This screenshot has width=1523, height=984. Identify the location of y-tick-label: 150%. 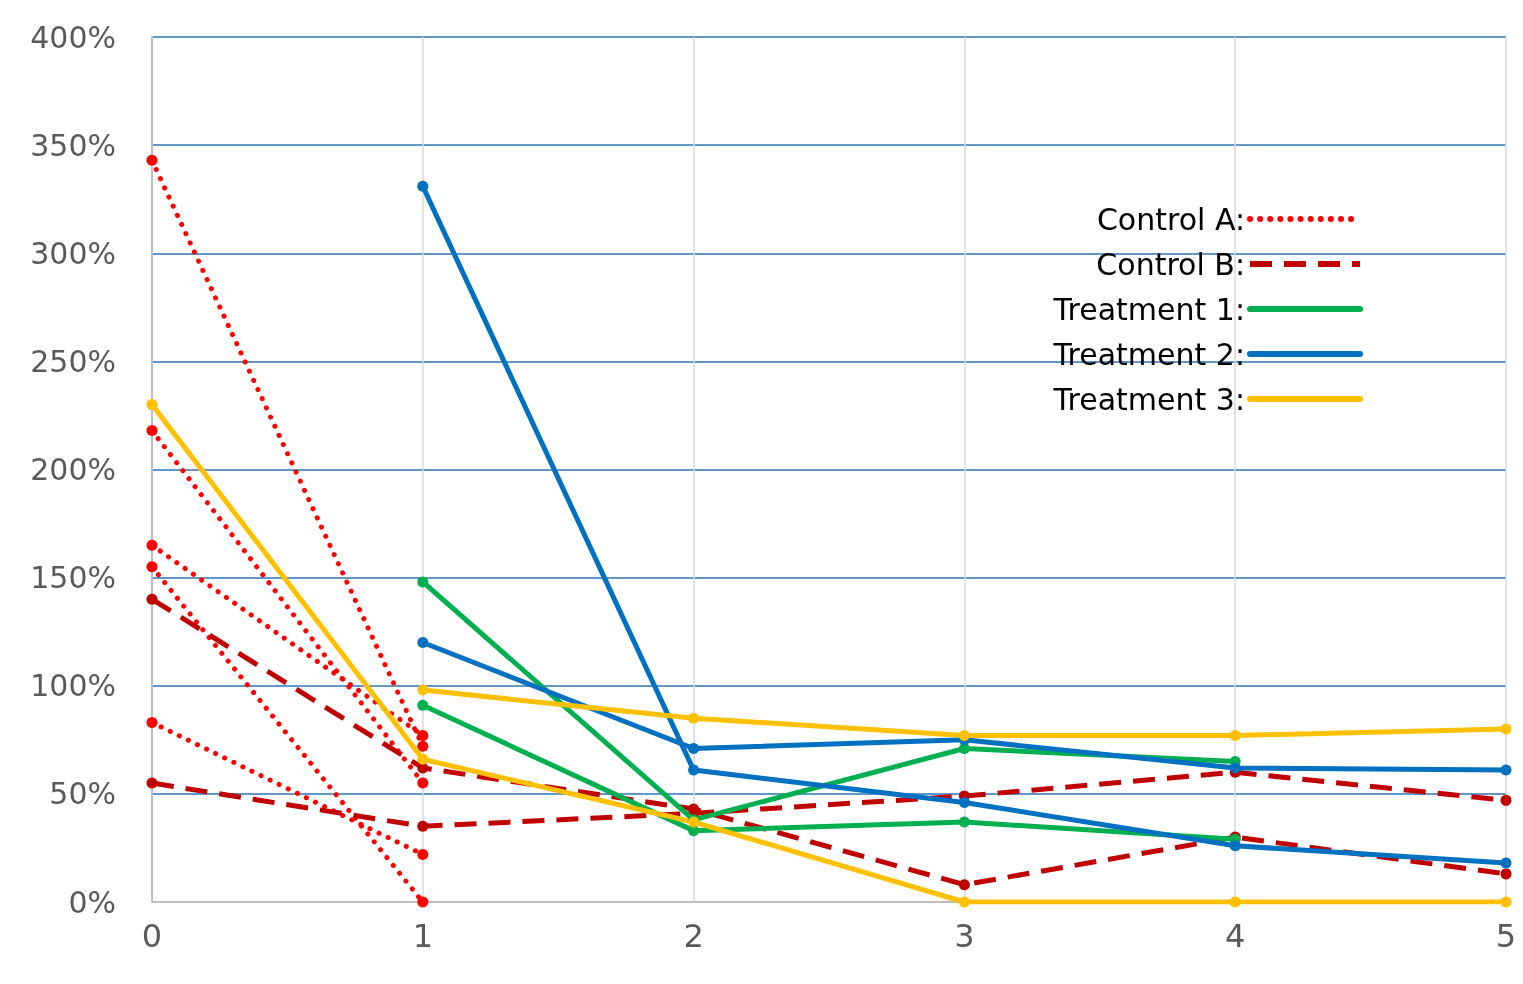
(73, 578).